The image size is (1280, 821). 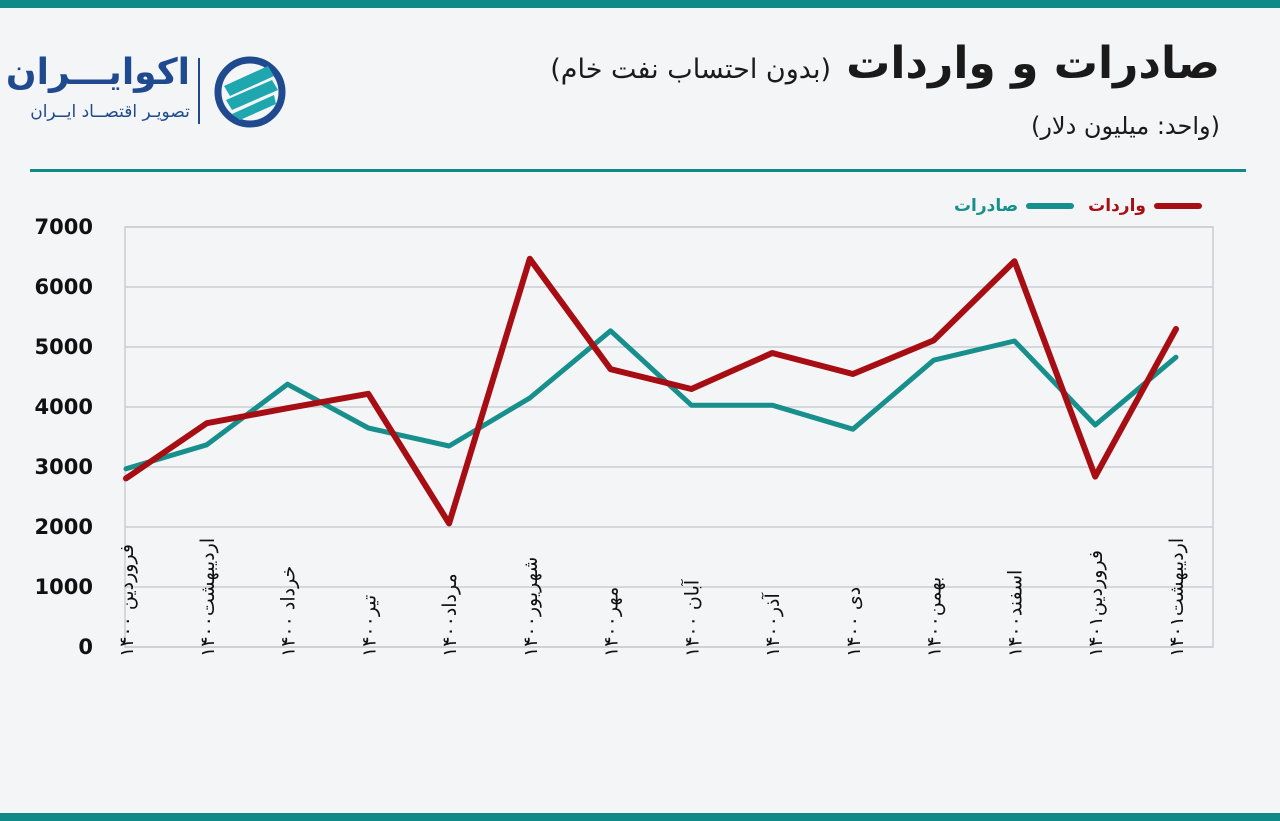 What do you see at coordinates (1015, 613) in the screenshot?
I see `x-tick-label: اسفند۱۴۰۰` at bounding box center [1015, 613].